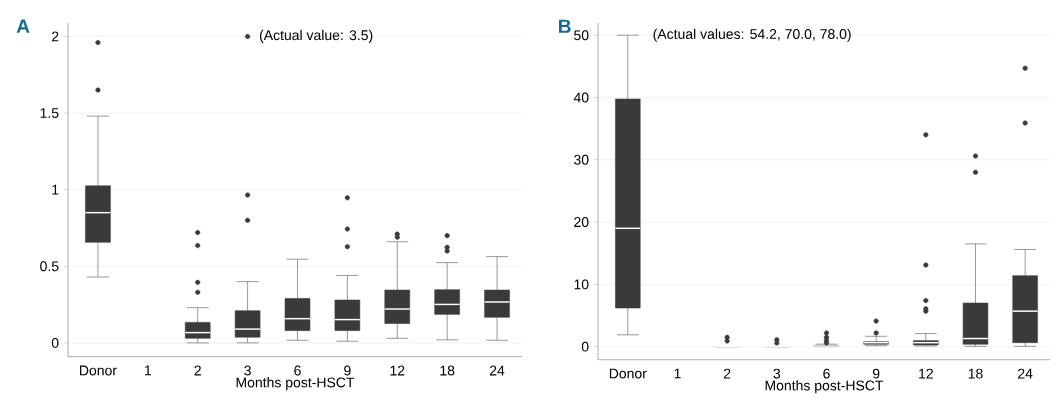 This screenshot has width=1056, height=408. I want to click on y-tick-label: 2, so click(55, 36).